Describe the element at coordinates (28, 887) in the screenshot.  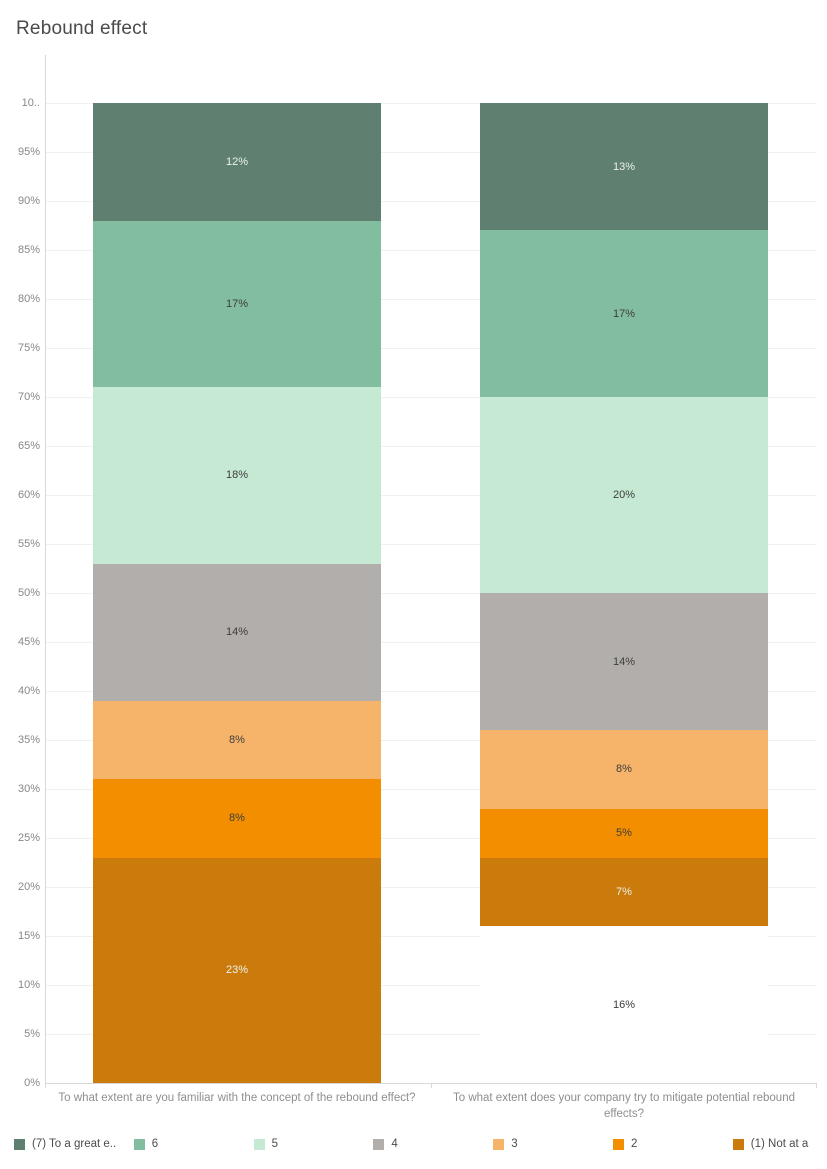
I see `y-axis-tick-label: 20%` at that location.